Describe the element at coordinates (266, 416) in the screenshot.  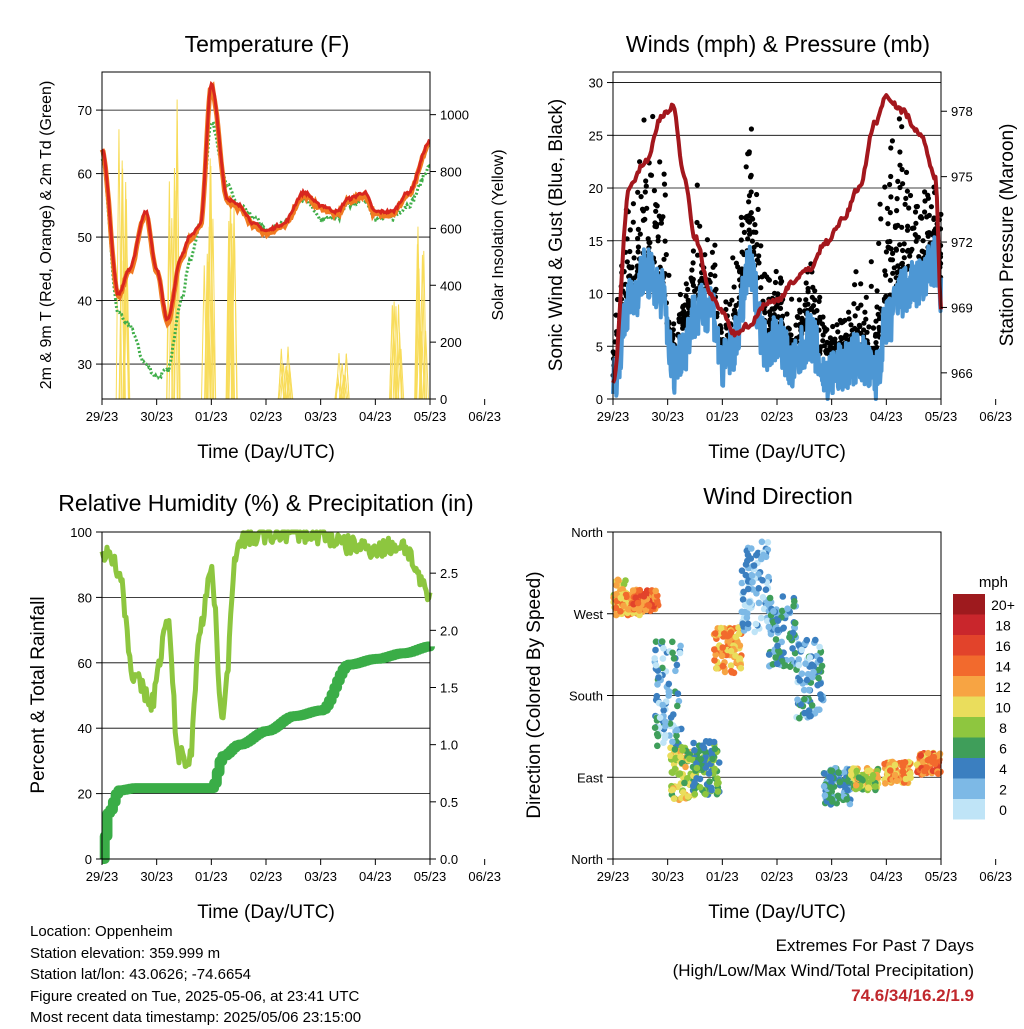
I see `x-tick-label: 02/23` at that location.